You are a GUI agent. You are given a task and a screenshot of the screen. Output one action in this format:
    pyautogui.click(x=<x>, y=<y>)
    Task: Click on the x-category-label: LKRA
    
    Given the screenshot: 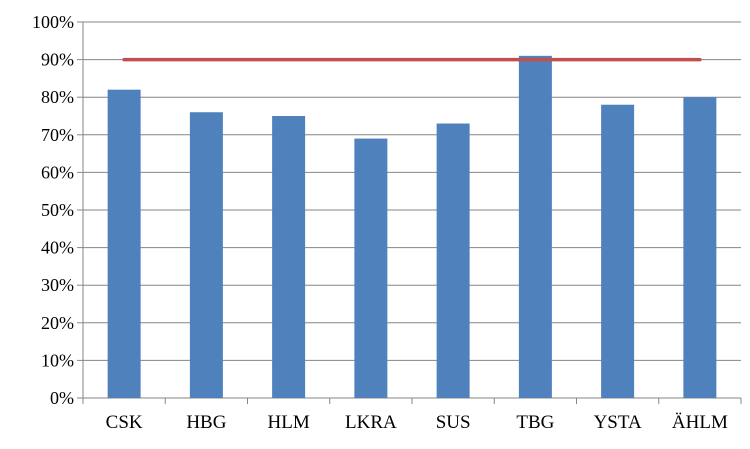 What is the action you would take?
    pyautogui.click(x=371, y=422)
    